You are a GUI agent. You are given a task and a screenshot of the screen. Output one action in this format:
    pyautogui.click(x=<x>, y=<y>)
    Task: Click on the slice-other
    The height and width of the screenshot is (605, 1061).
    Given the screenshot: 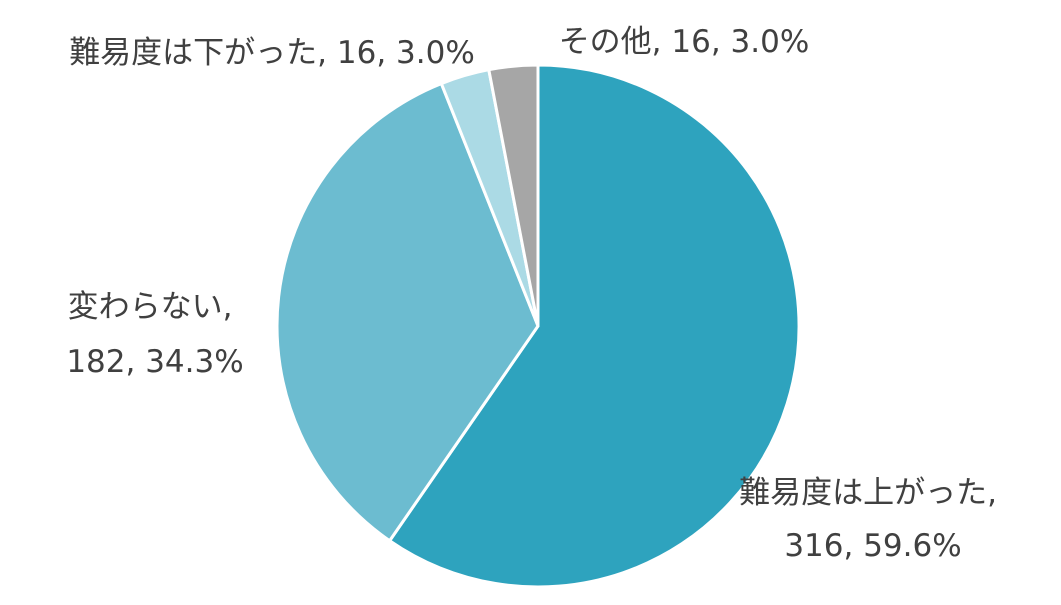 What is the action you would take?
    pyautogui.click(x=513, y=195)
    